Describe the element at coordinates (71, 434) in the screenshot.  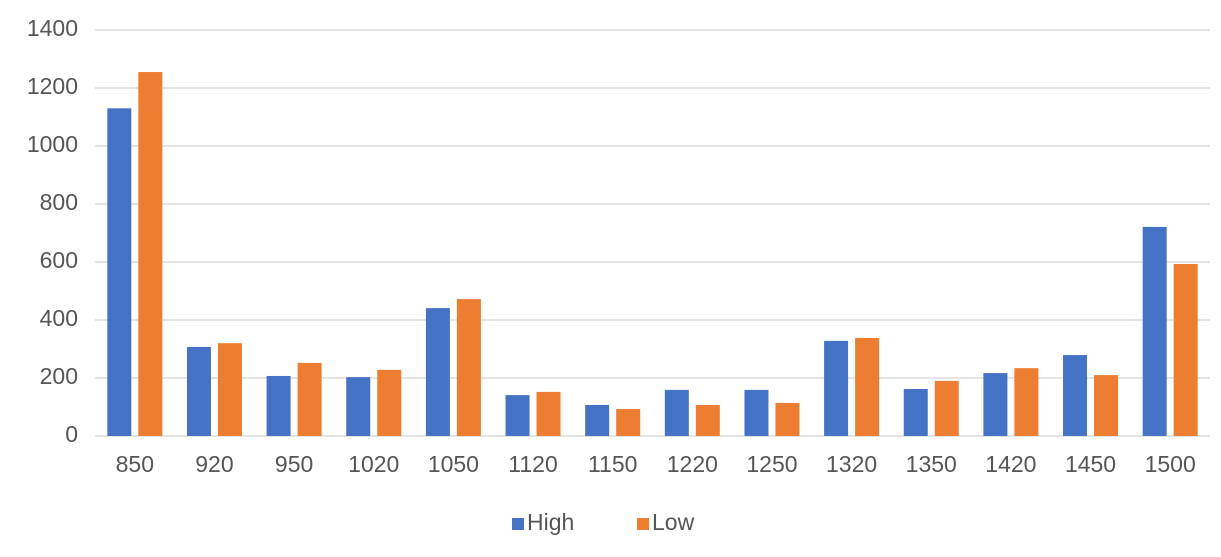
I see `y-tick-label: 0` at that location.